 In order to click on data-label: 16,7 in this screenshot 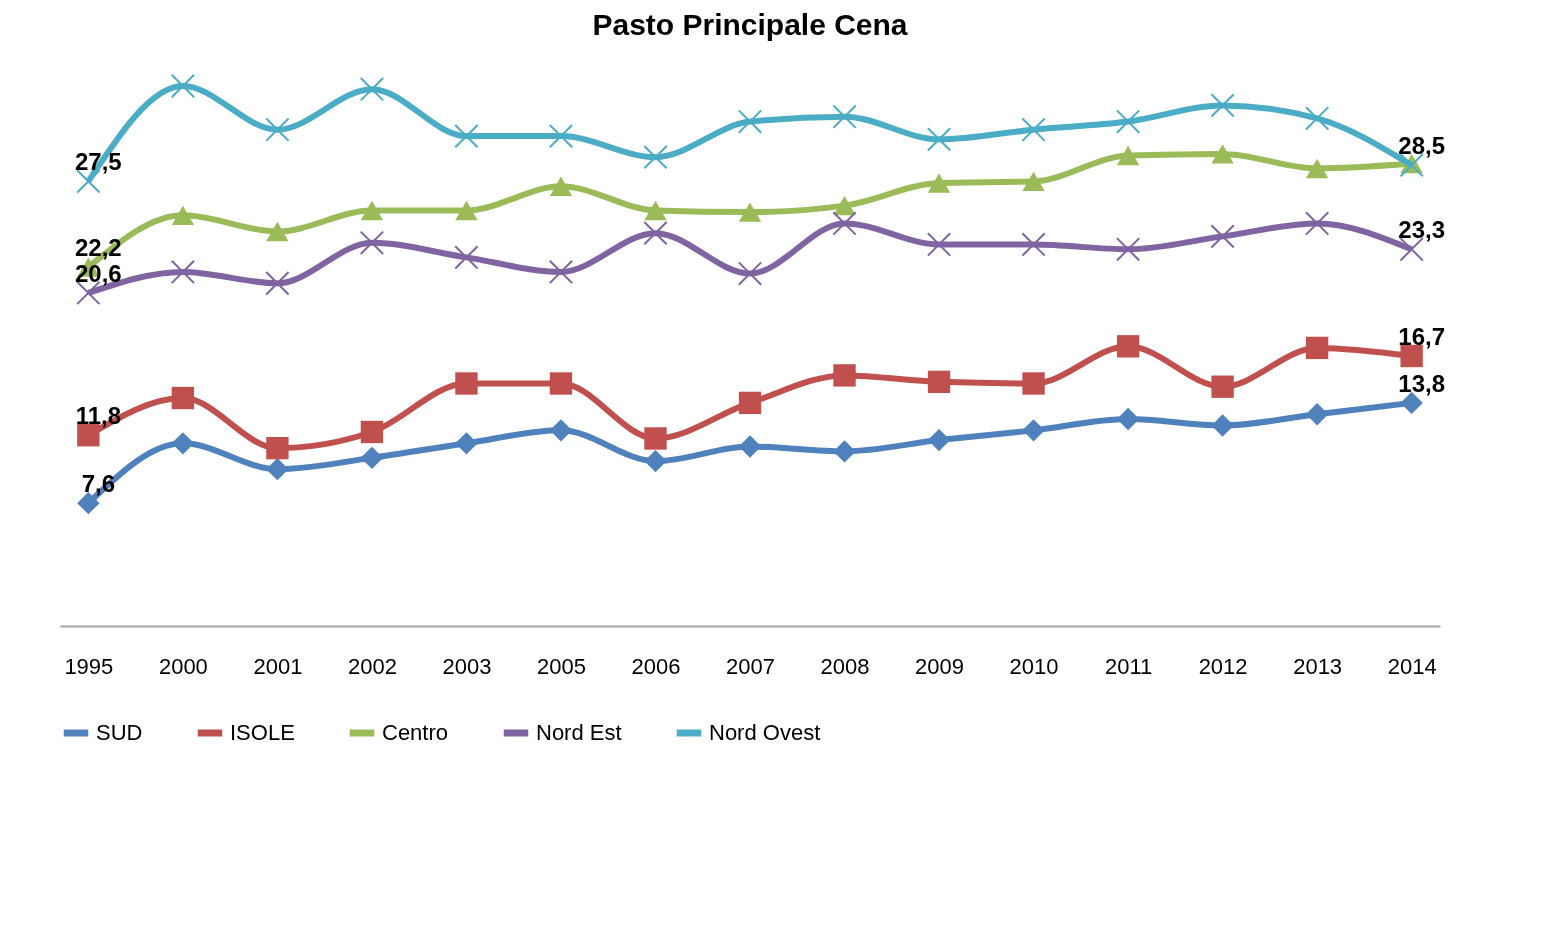, I will do `click(1421, 336)`.